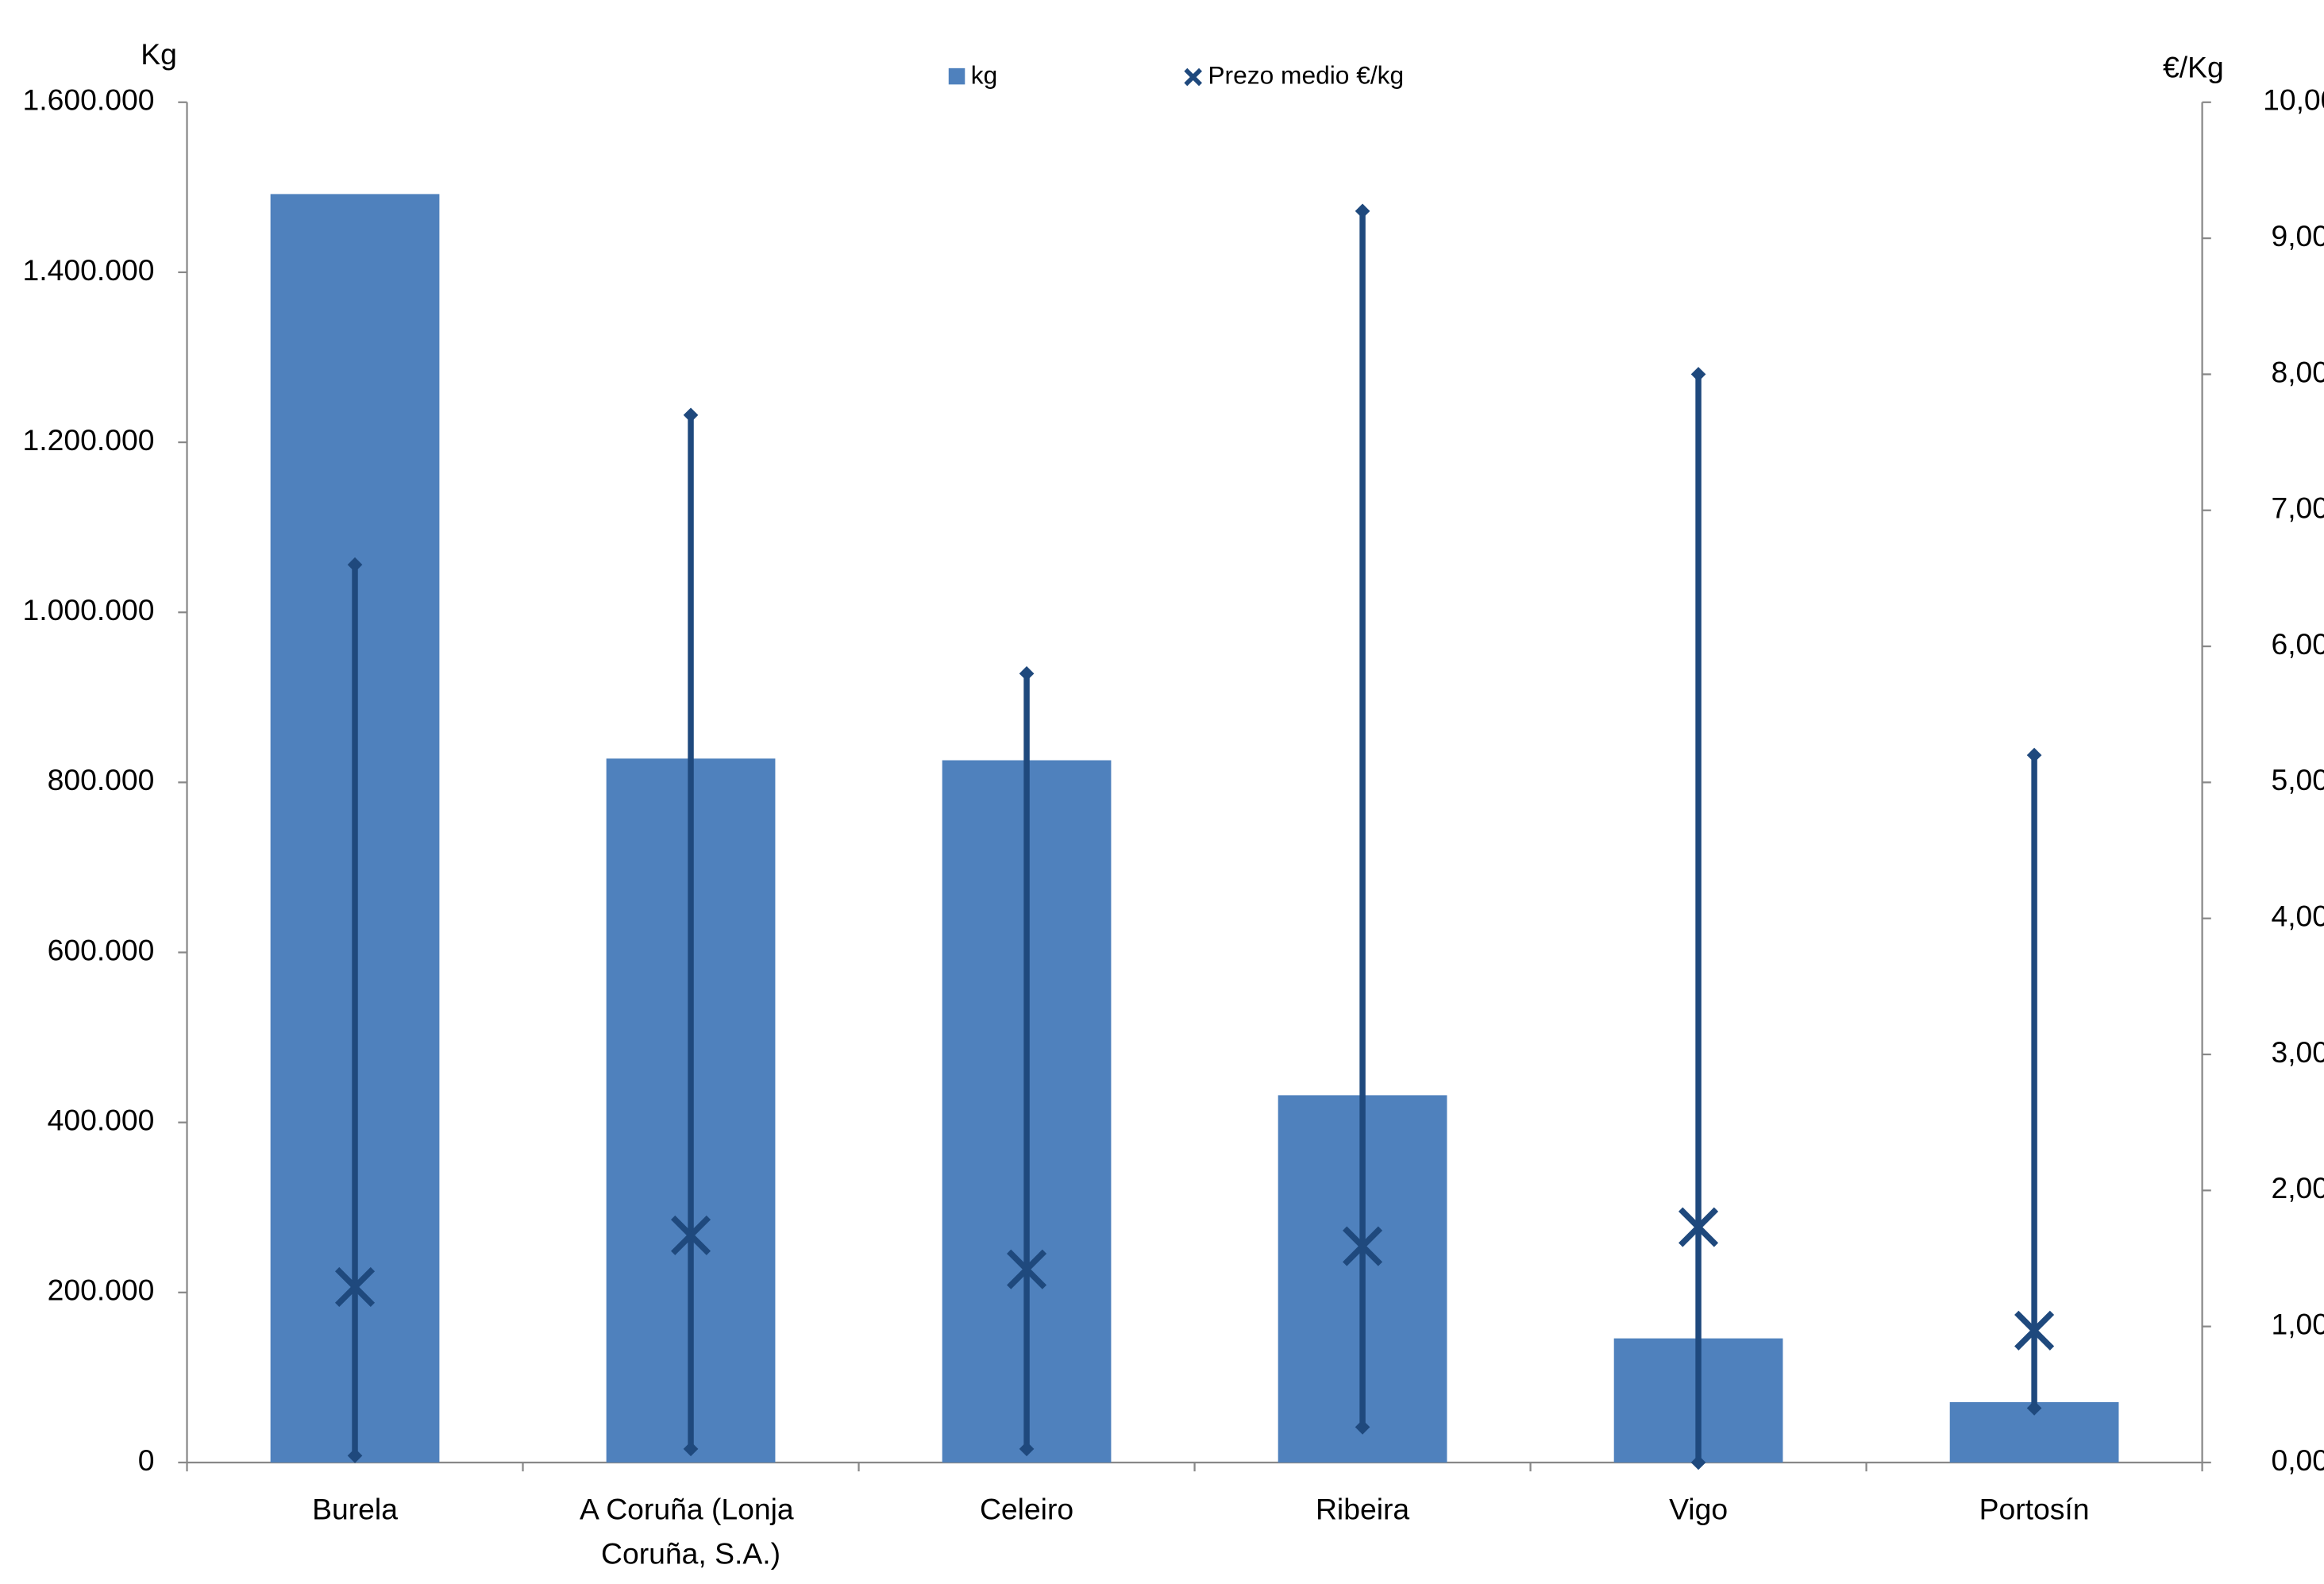 This screenshot has width=2324, height=1584. What do you see at coordinates (984, 74) in the screenshot?
I see `legend-label: kg` at bounding box center [984, 74].